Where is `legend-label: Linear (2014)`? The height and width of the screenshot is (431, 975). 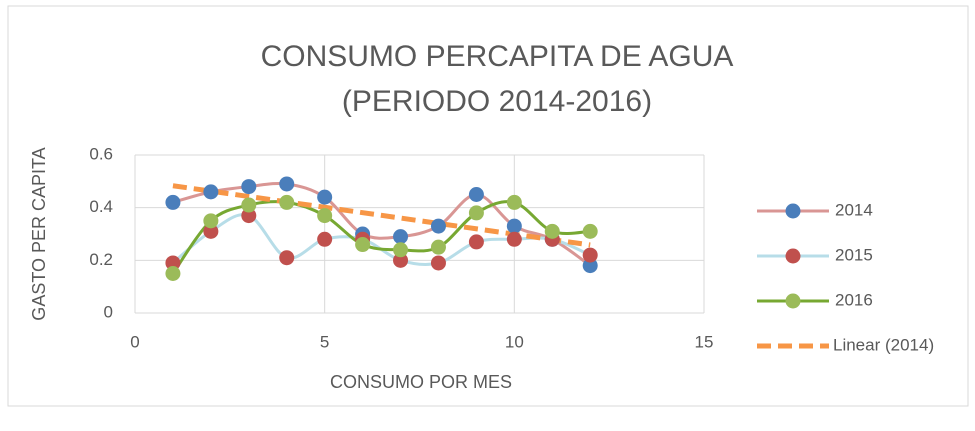 legend-label: Linear (2014) is located at coordinates (883, 344).